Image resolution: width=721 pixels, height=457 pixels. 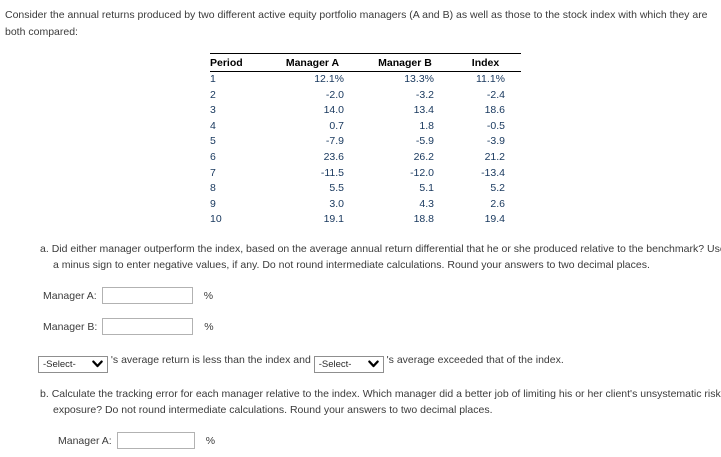 What do you see at coordinates (493, 172) in the screenshot?
I see `cell-index: -13.4` at bounding box center [493, 172].